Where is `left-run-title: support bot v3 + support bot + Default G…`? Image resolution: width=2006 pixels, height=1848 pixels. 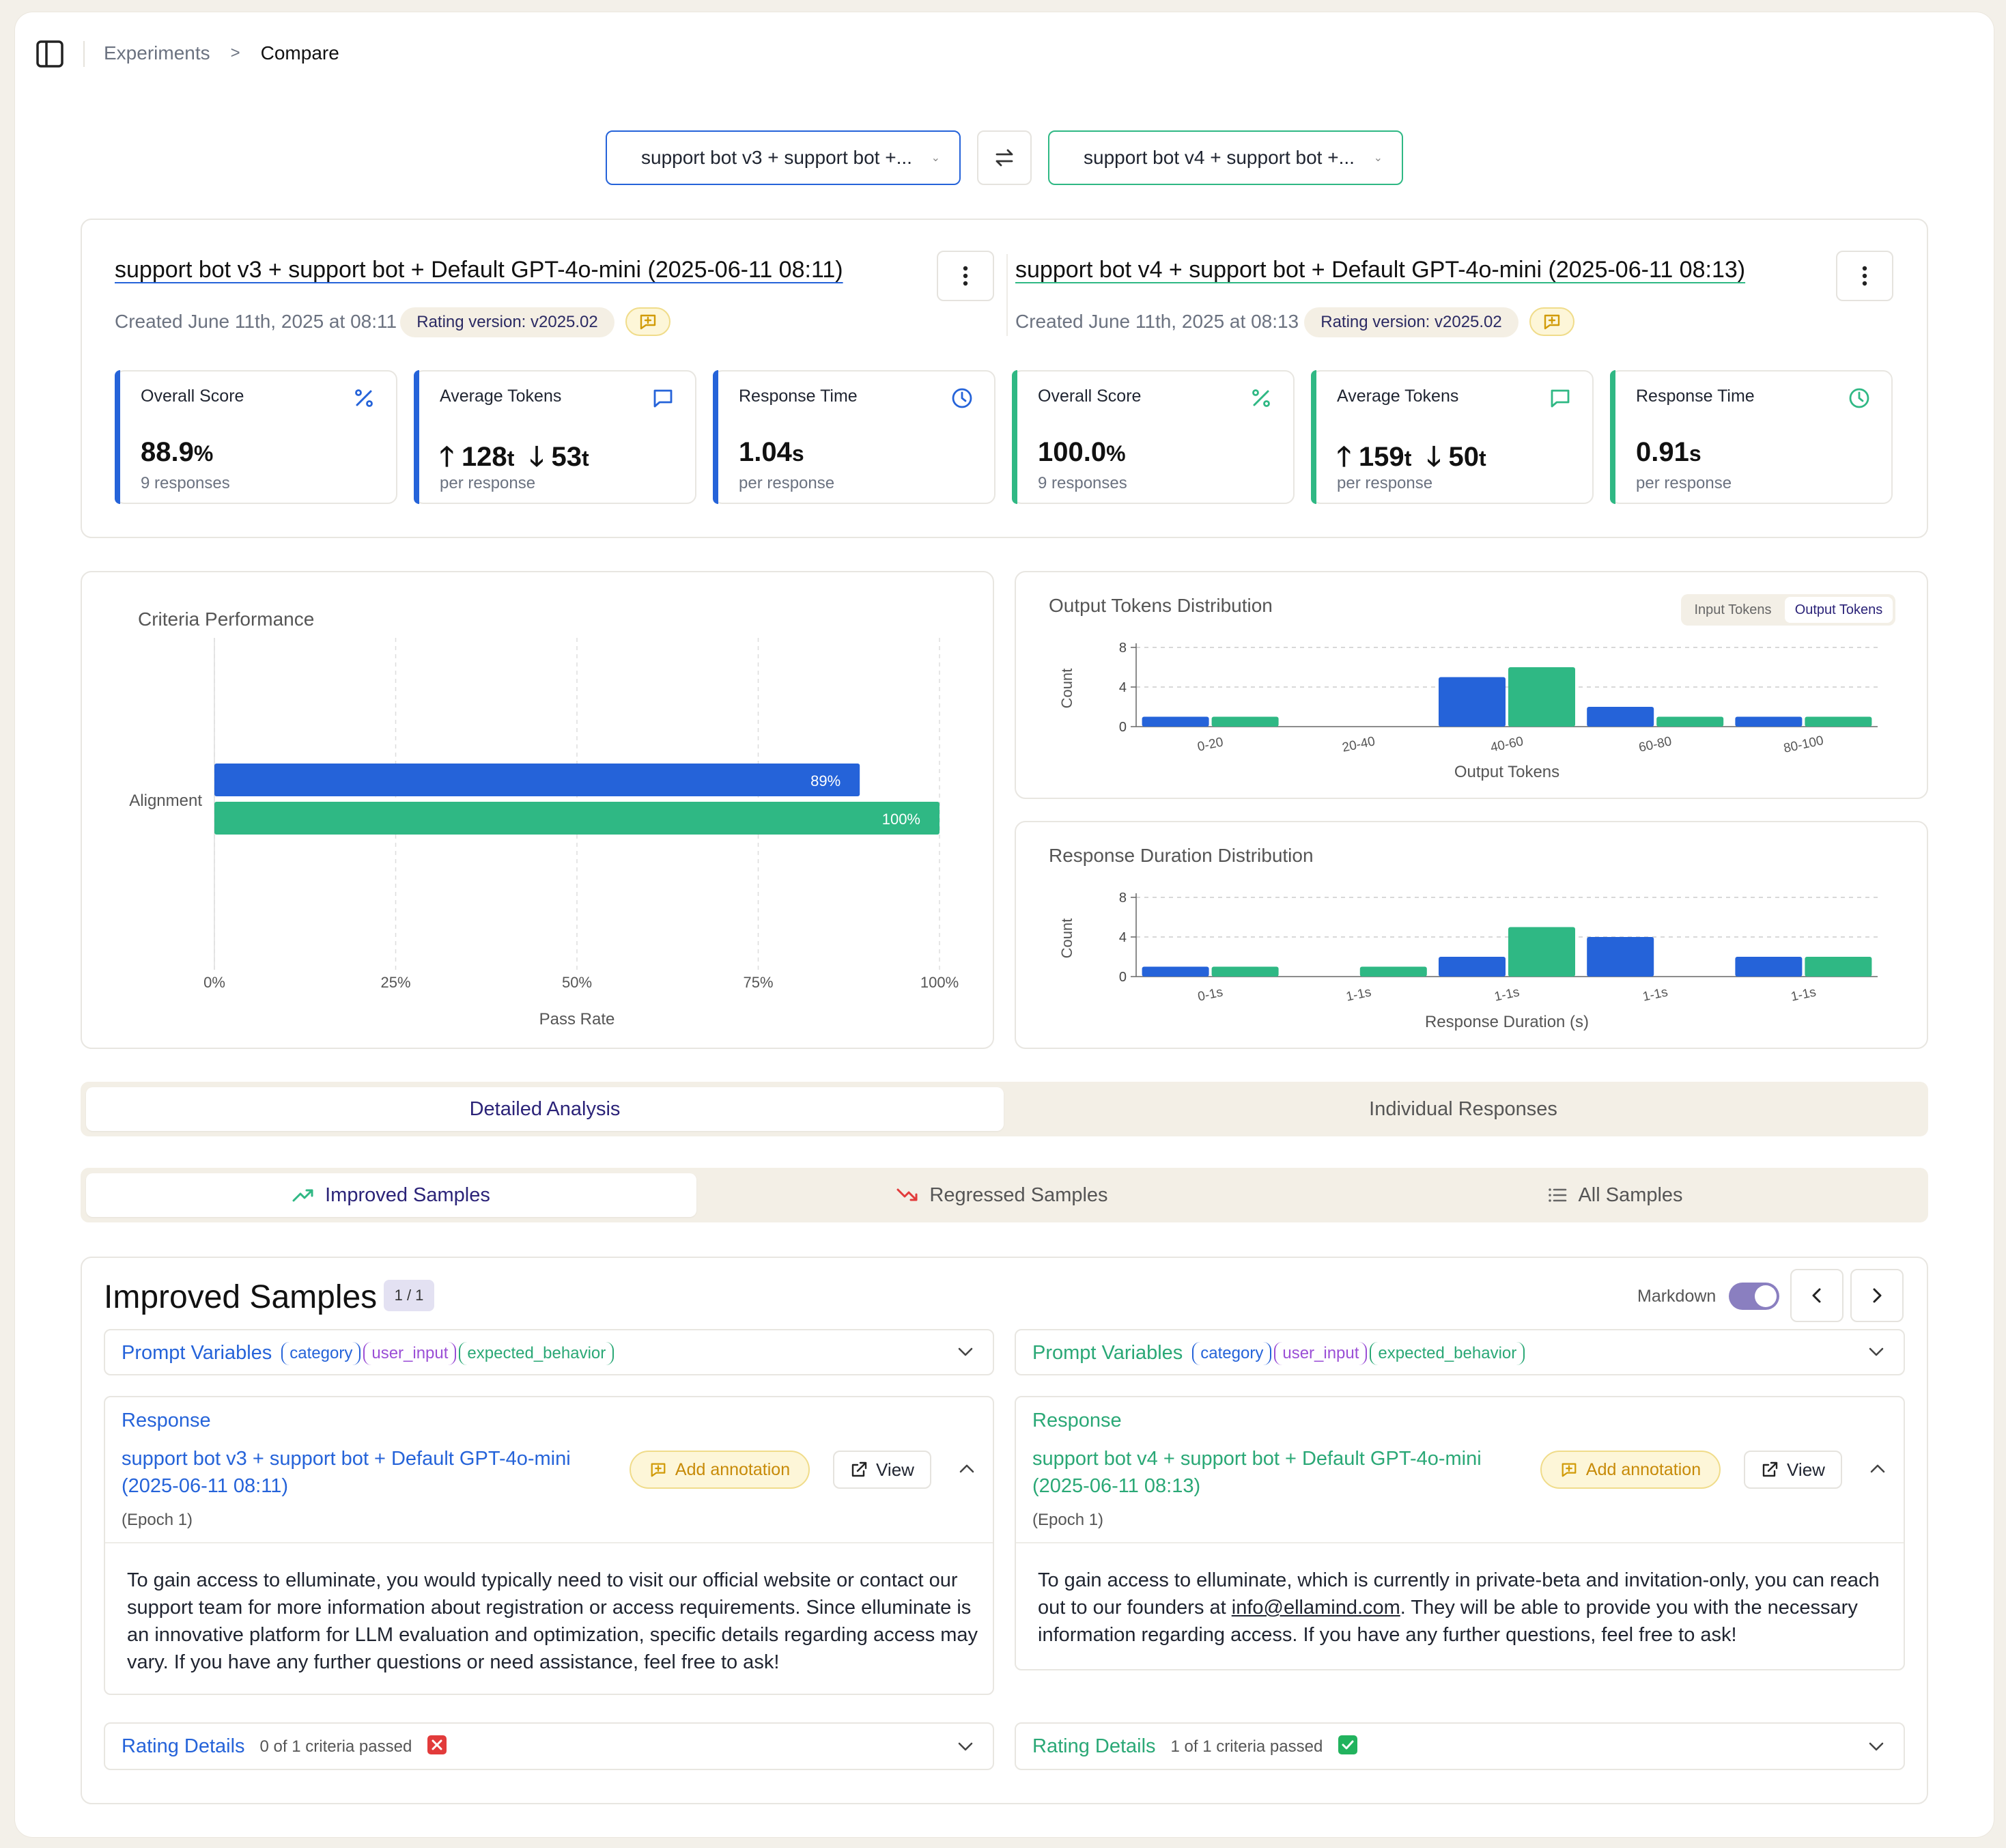
left-run-title: support bot v3 + support bot + Default G… is located at coordinates (479, 270).